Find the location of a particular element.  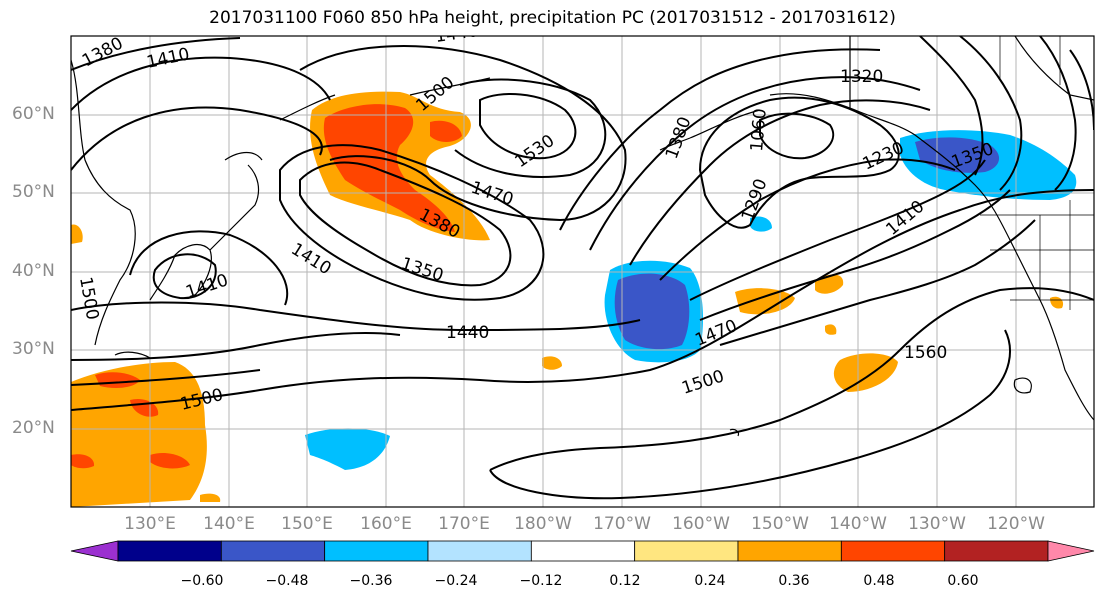

colorbar-tick-label: 0.24 is located at coordinates (710, 581).